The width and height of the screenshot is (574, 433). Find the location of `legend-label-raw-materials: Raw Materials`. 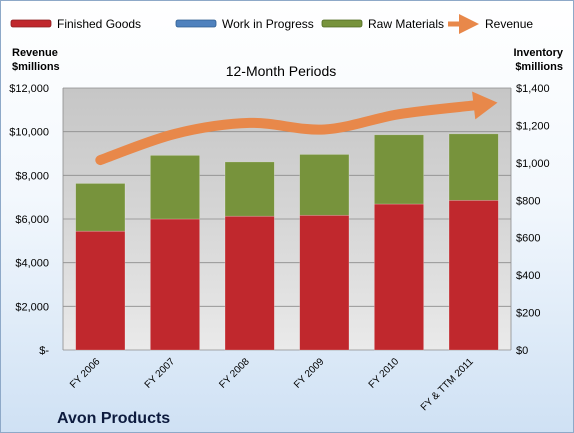

legend-label-raw-materials: Raw Materials is located at coordinates (406, 24).